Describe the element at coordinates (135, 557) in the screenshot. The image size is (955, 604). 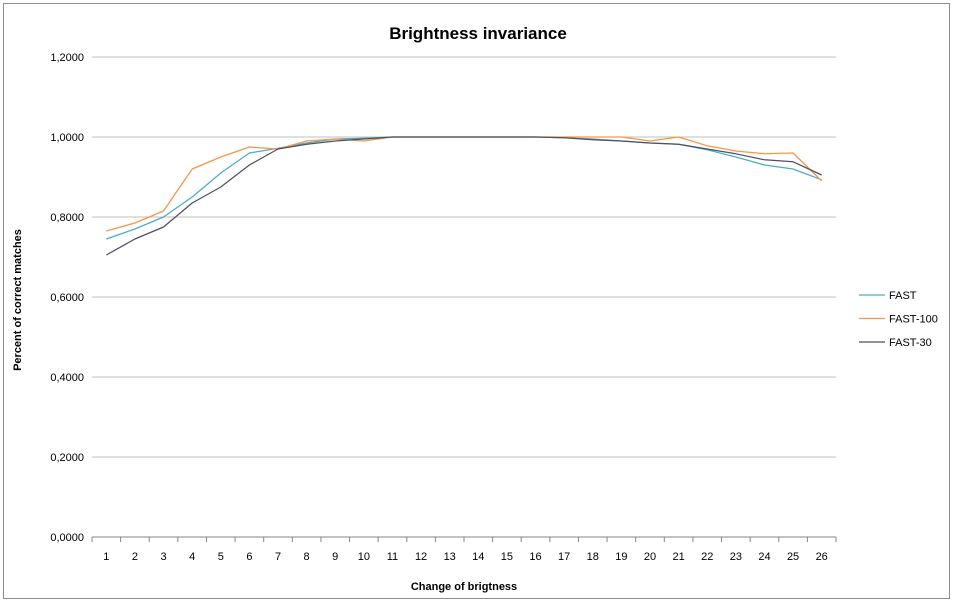
I see `x-tick-label: 2` at that location.